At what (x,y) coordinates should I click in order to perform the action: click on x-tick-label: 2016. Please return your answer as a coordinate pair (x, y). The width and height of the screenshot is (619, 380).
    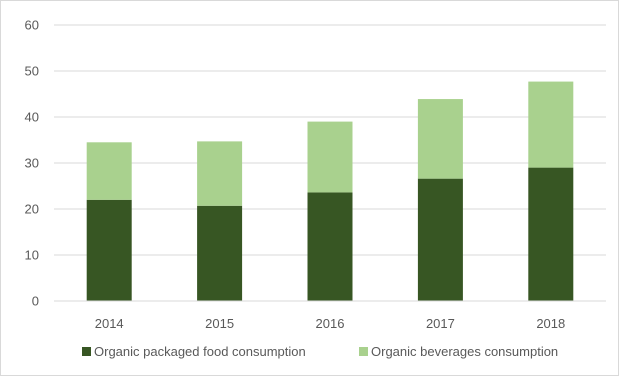
    Looking at the image, I should click on (330, 323).